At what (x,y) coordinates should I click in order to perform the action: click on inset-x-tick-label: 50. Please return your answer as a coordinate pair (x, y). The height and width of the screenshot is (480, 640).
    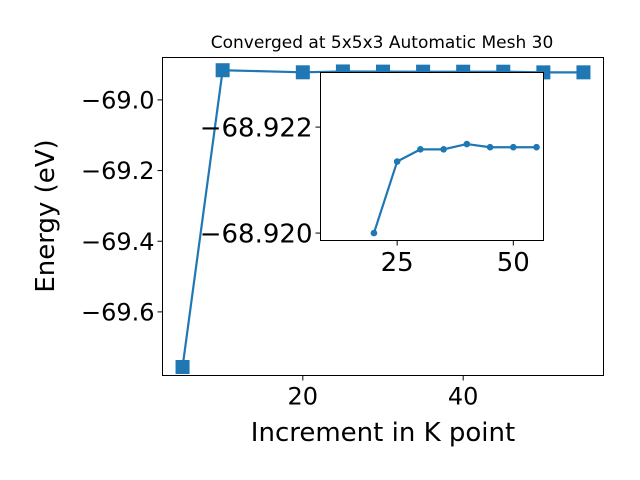
    Looking at the image, I should click on (513, 263).